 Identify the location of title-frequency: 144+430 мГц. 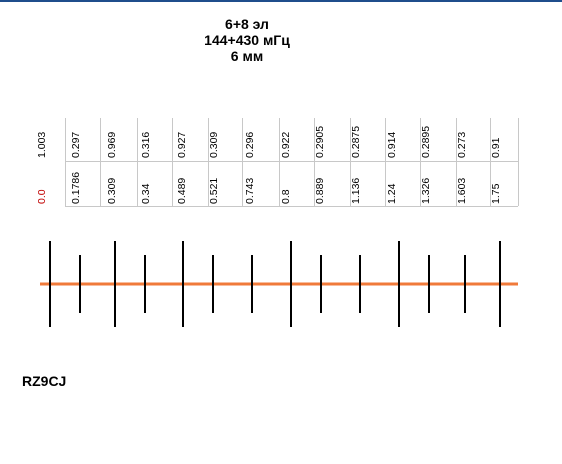
(247, 40).